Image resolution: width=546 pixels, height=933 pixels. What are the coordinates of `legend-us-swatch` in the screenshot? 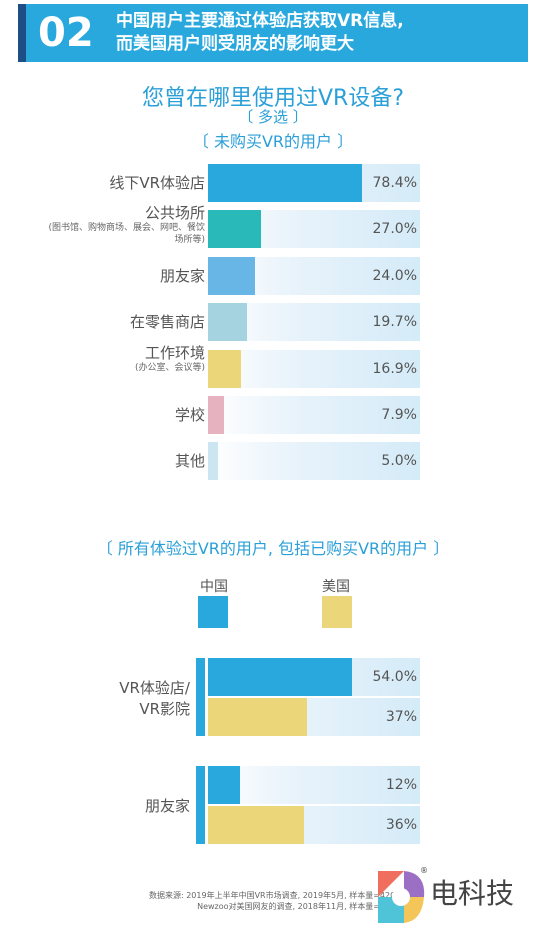 It's located at (337, 612).